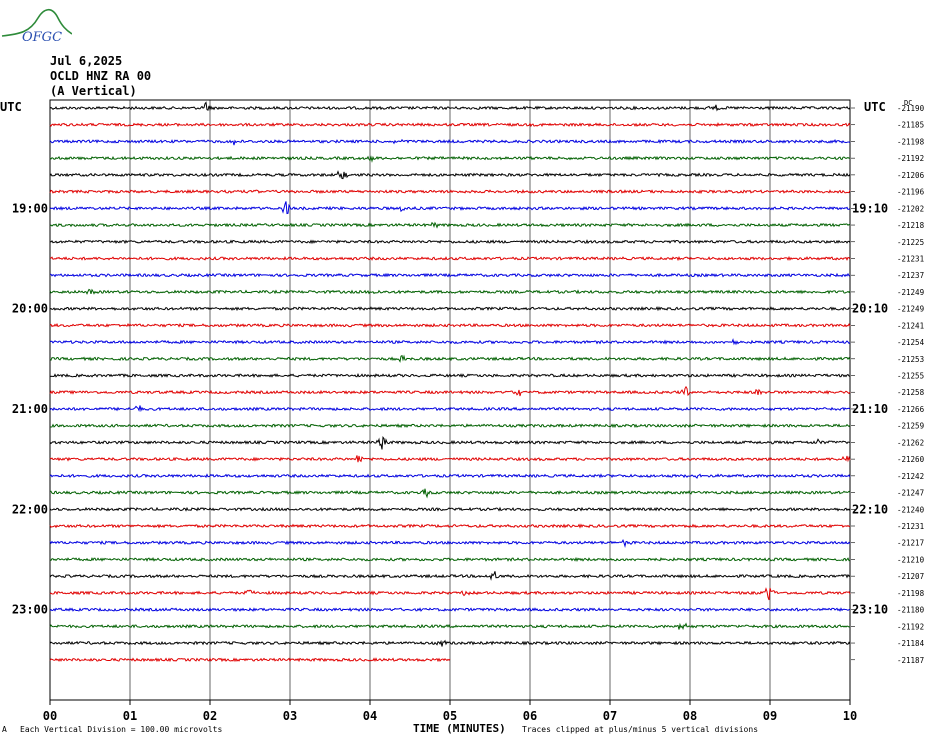 The width and height of the screenshot is (930, 744). I want to click on x-tick-label: 07, so click(610, 716).